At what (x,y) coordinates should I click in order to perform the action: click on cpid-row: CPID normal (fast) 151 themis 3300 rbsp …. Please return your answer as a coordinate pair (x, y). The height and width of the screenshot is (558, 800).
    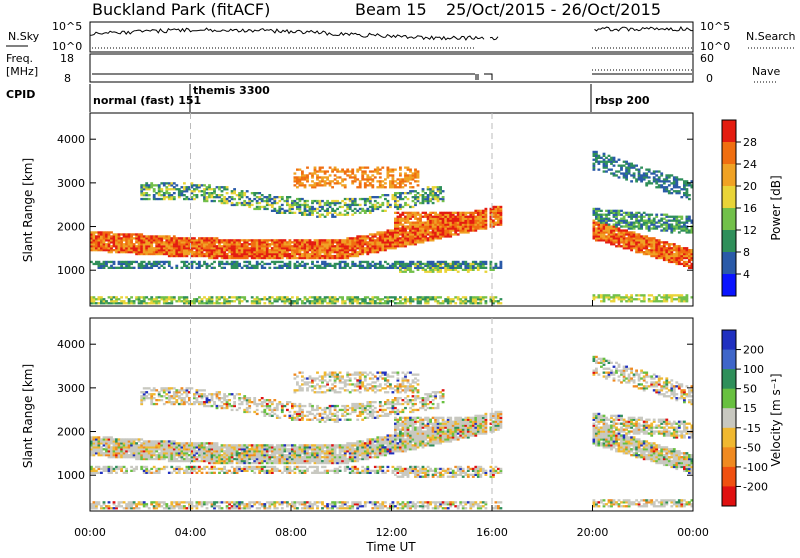
    Looking at the image, I should click on (328, 98).